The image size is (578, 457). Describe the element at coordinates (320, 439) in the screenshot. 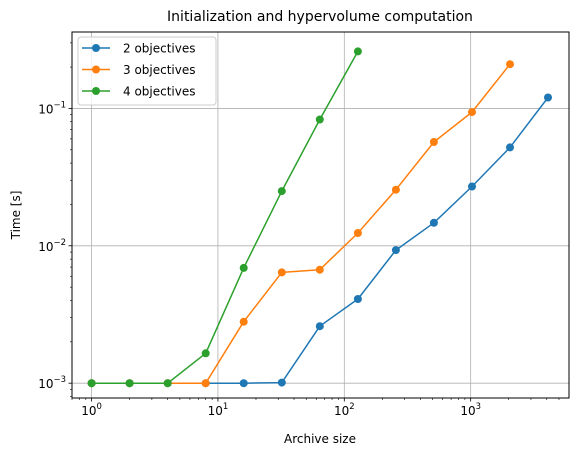

I see `x-axis-label: Archive size` at that location.